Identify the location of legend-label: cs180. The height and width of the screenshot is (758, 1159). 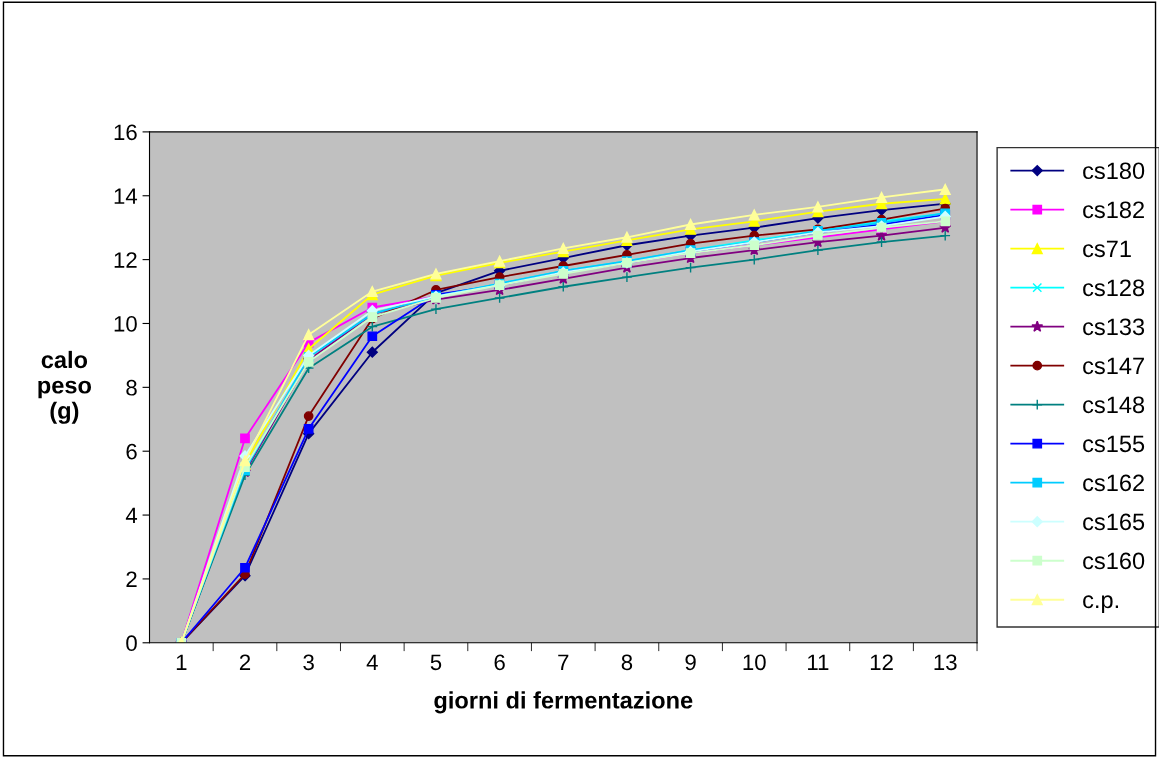
(1114, 171).